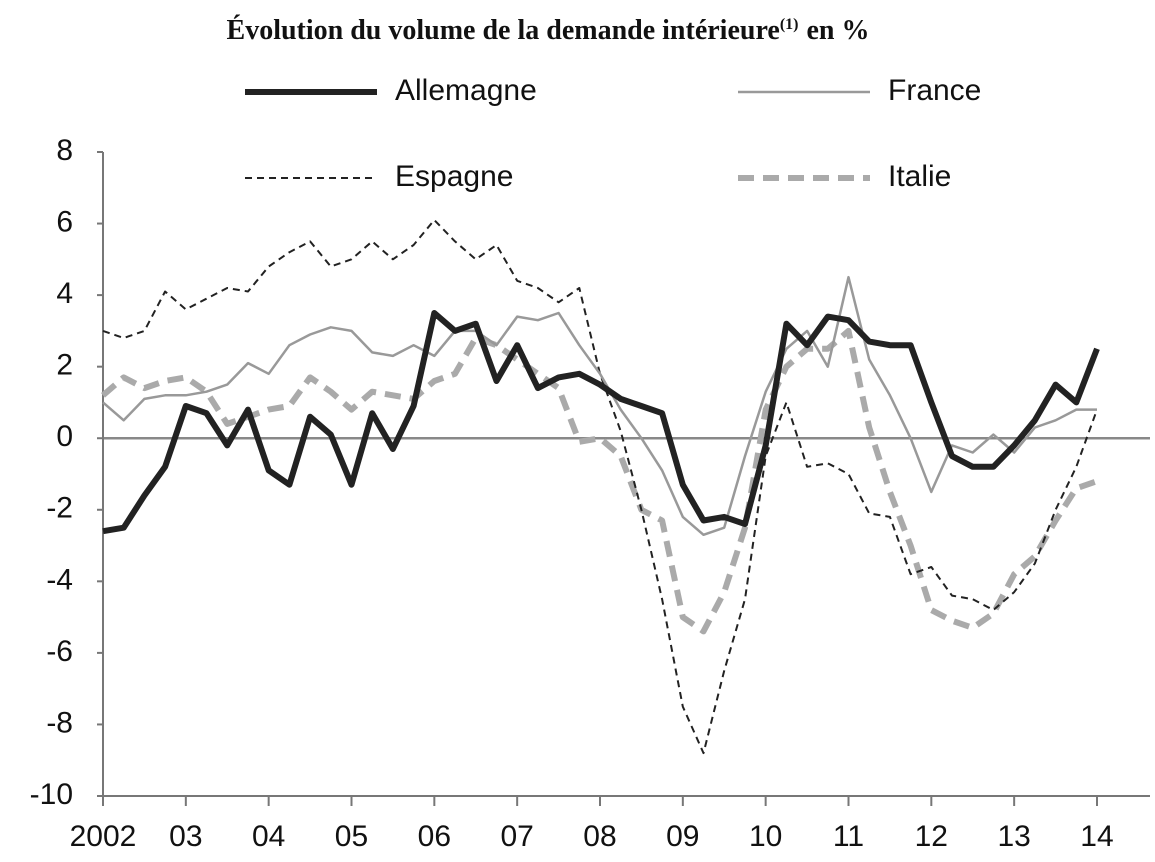 The image size is (1155, 862). What do you see at coordinates (185, 836) in the screenshot?
I see `x-tick-label: 03` at bounding box center [185, 836].